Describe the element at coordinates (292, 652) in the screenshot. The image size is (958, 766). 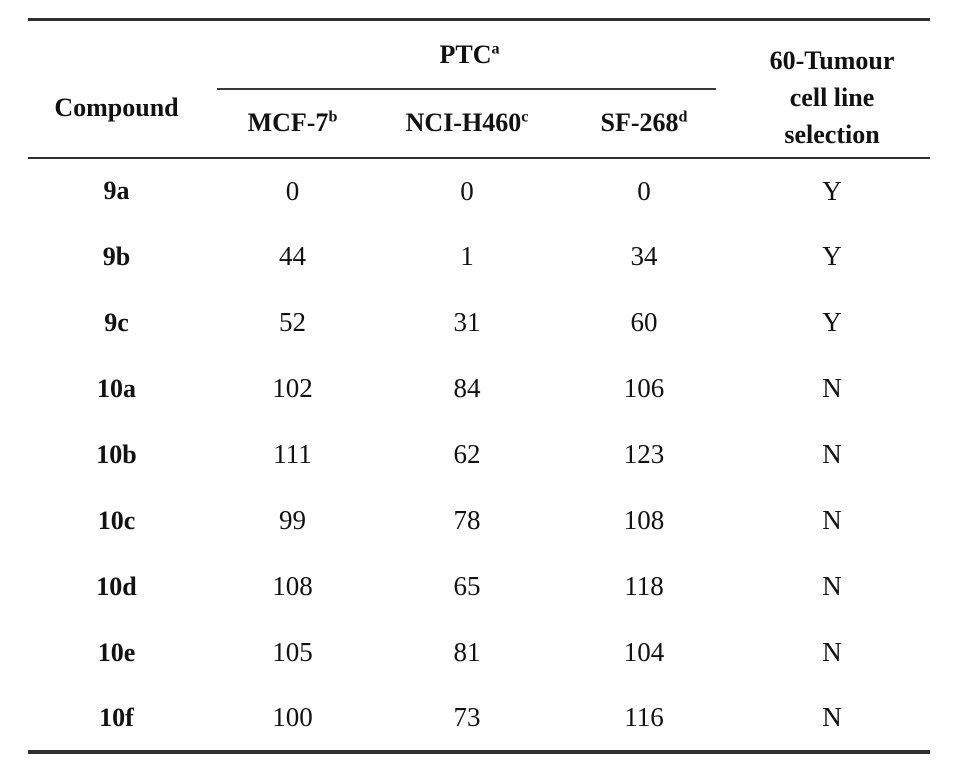
I see `mcf7-value-cell: 105` at that location.